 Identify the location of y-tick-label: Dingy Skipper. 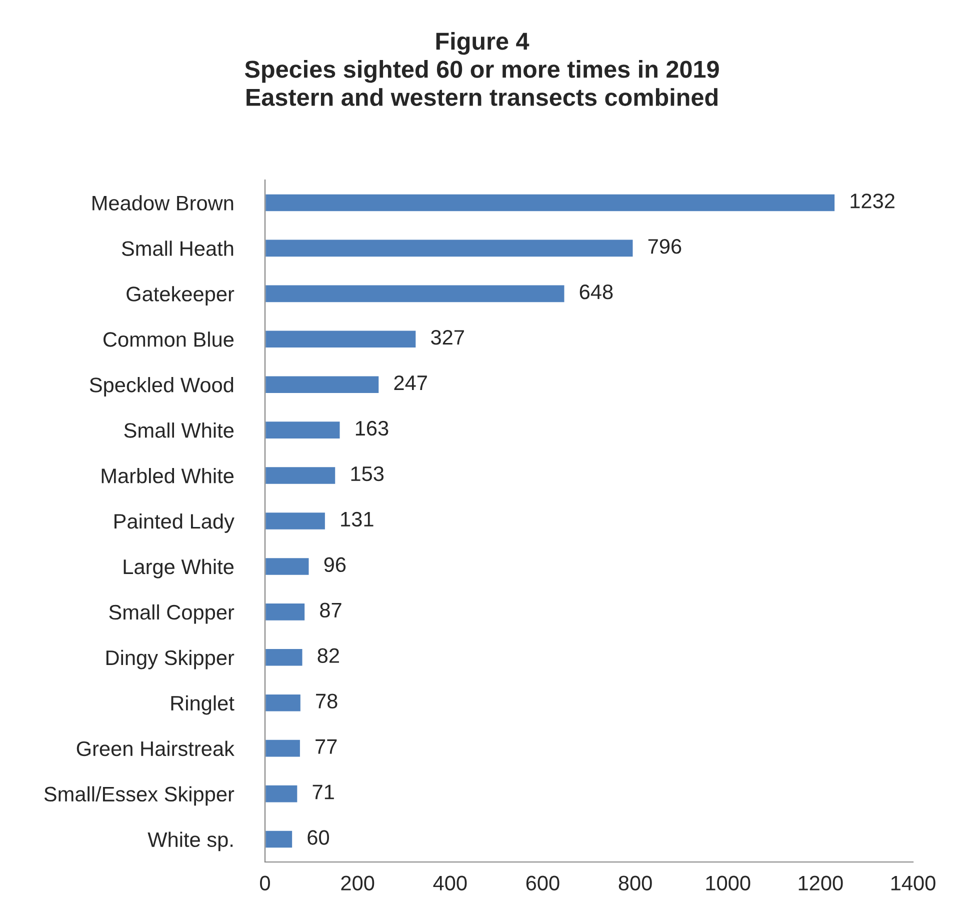
(170, 660).